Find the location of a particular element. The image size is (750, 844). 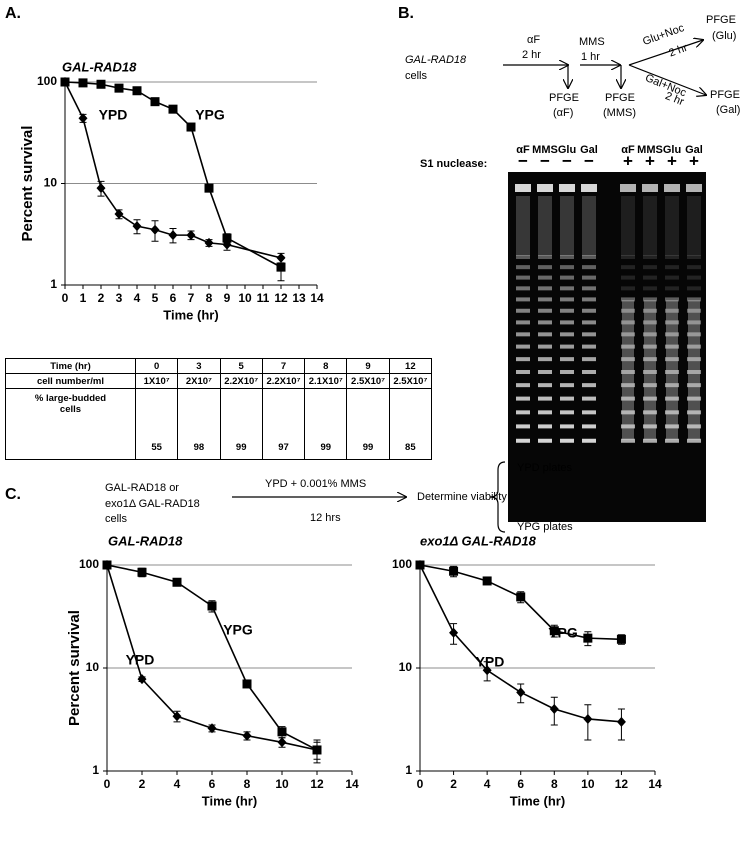

x-tick-label: 0 is located at coordinates (65, 298).